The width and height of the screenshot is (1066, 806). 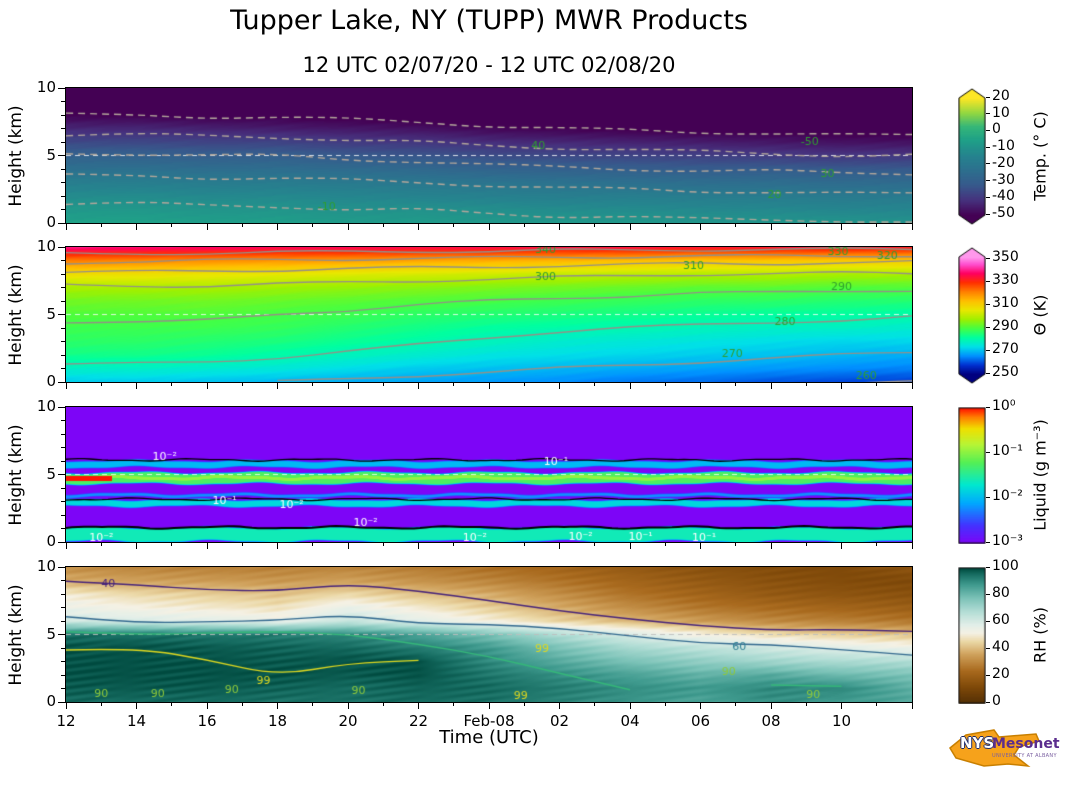 What do you see at coordinates (1005, 566) in the screenshot?
I see `rh-colorbar-tick-label: 100` at bounding box center [1005, 566].